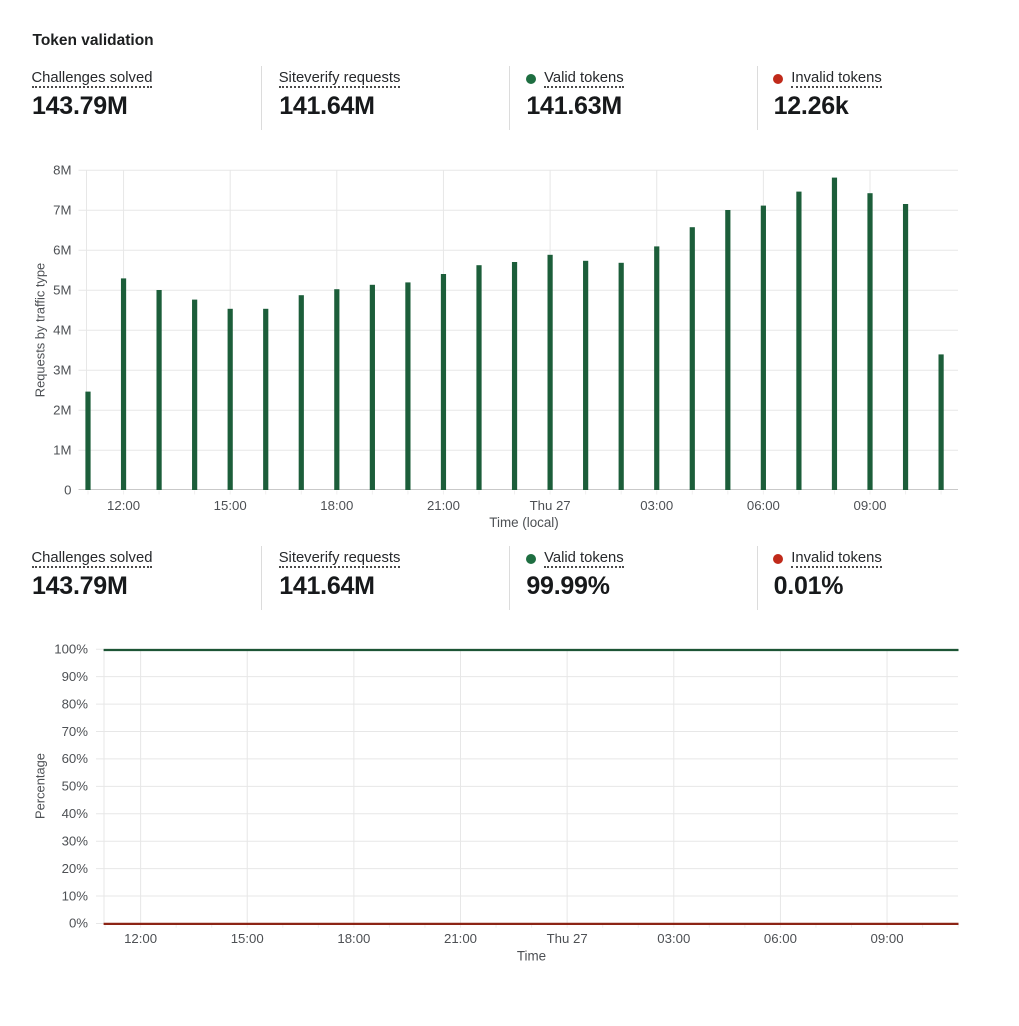 The image size is (1019, 1026). I want to click on svg-text: 50%, so click(75, 786).